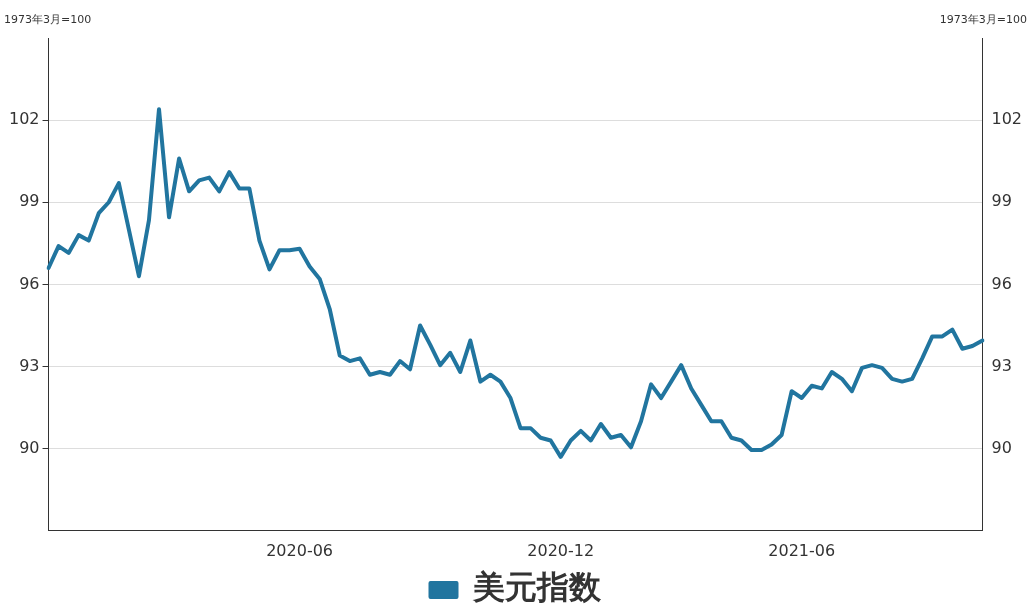 This screenshot has width=1031, height=616. Describe the element at coordinates (1001, 447) in the screenshot. I see `y2-tick-label: 90` at that location.